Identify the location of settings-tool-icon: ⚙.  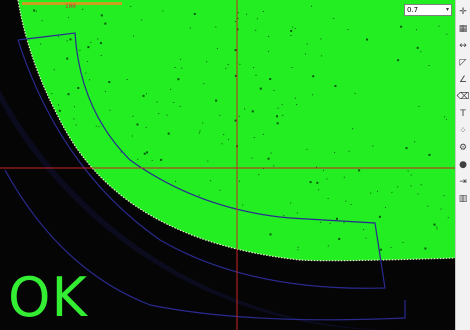
(463, 148).